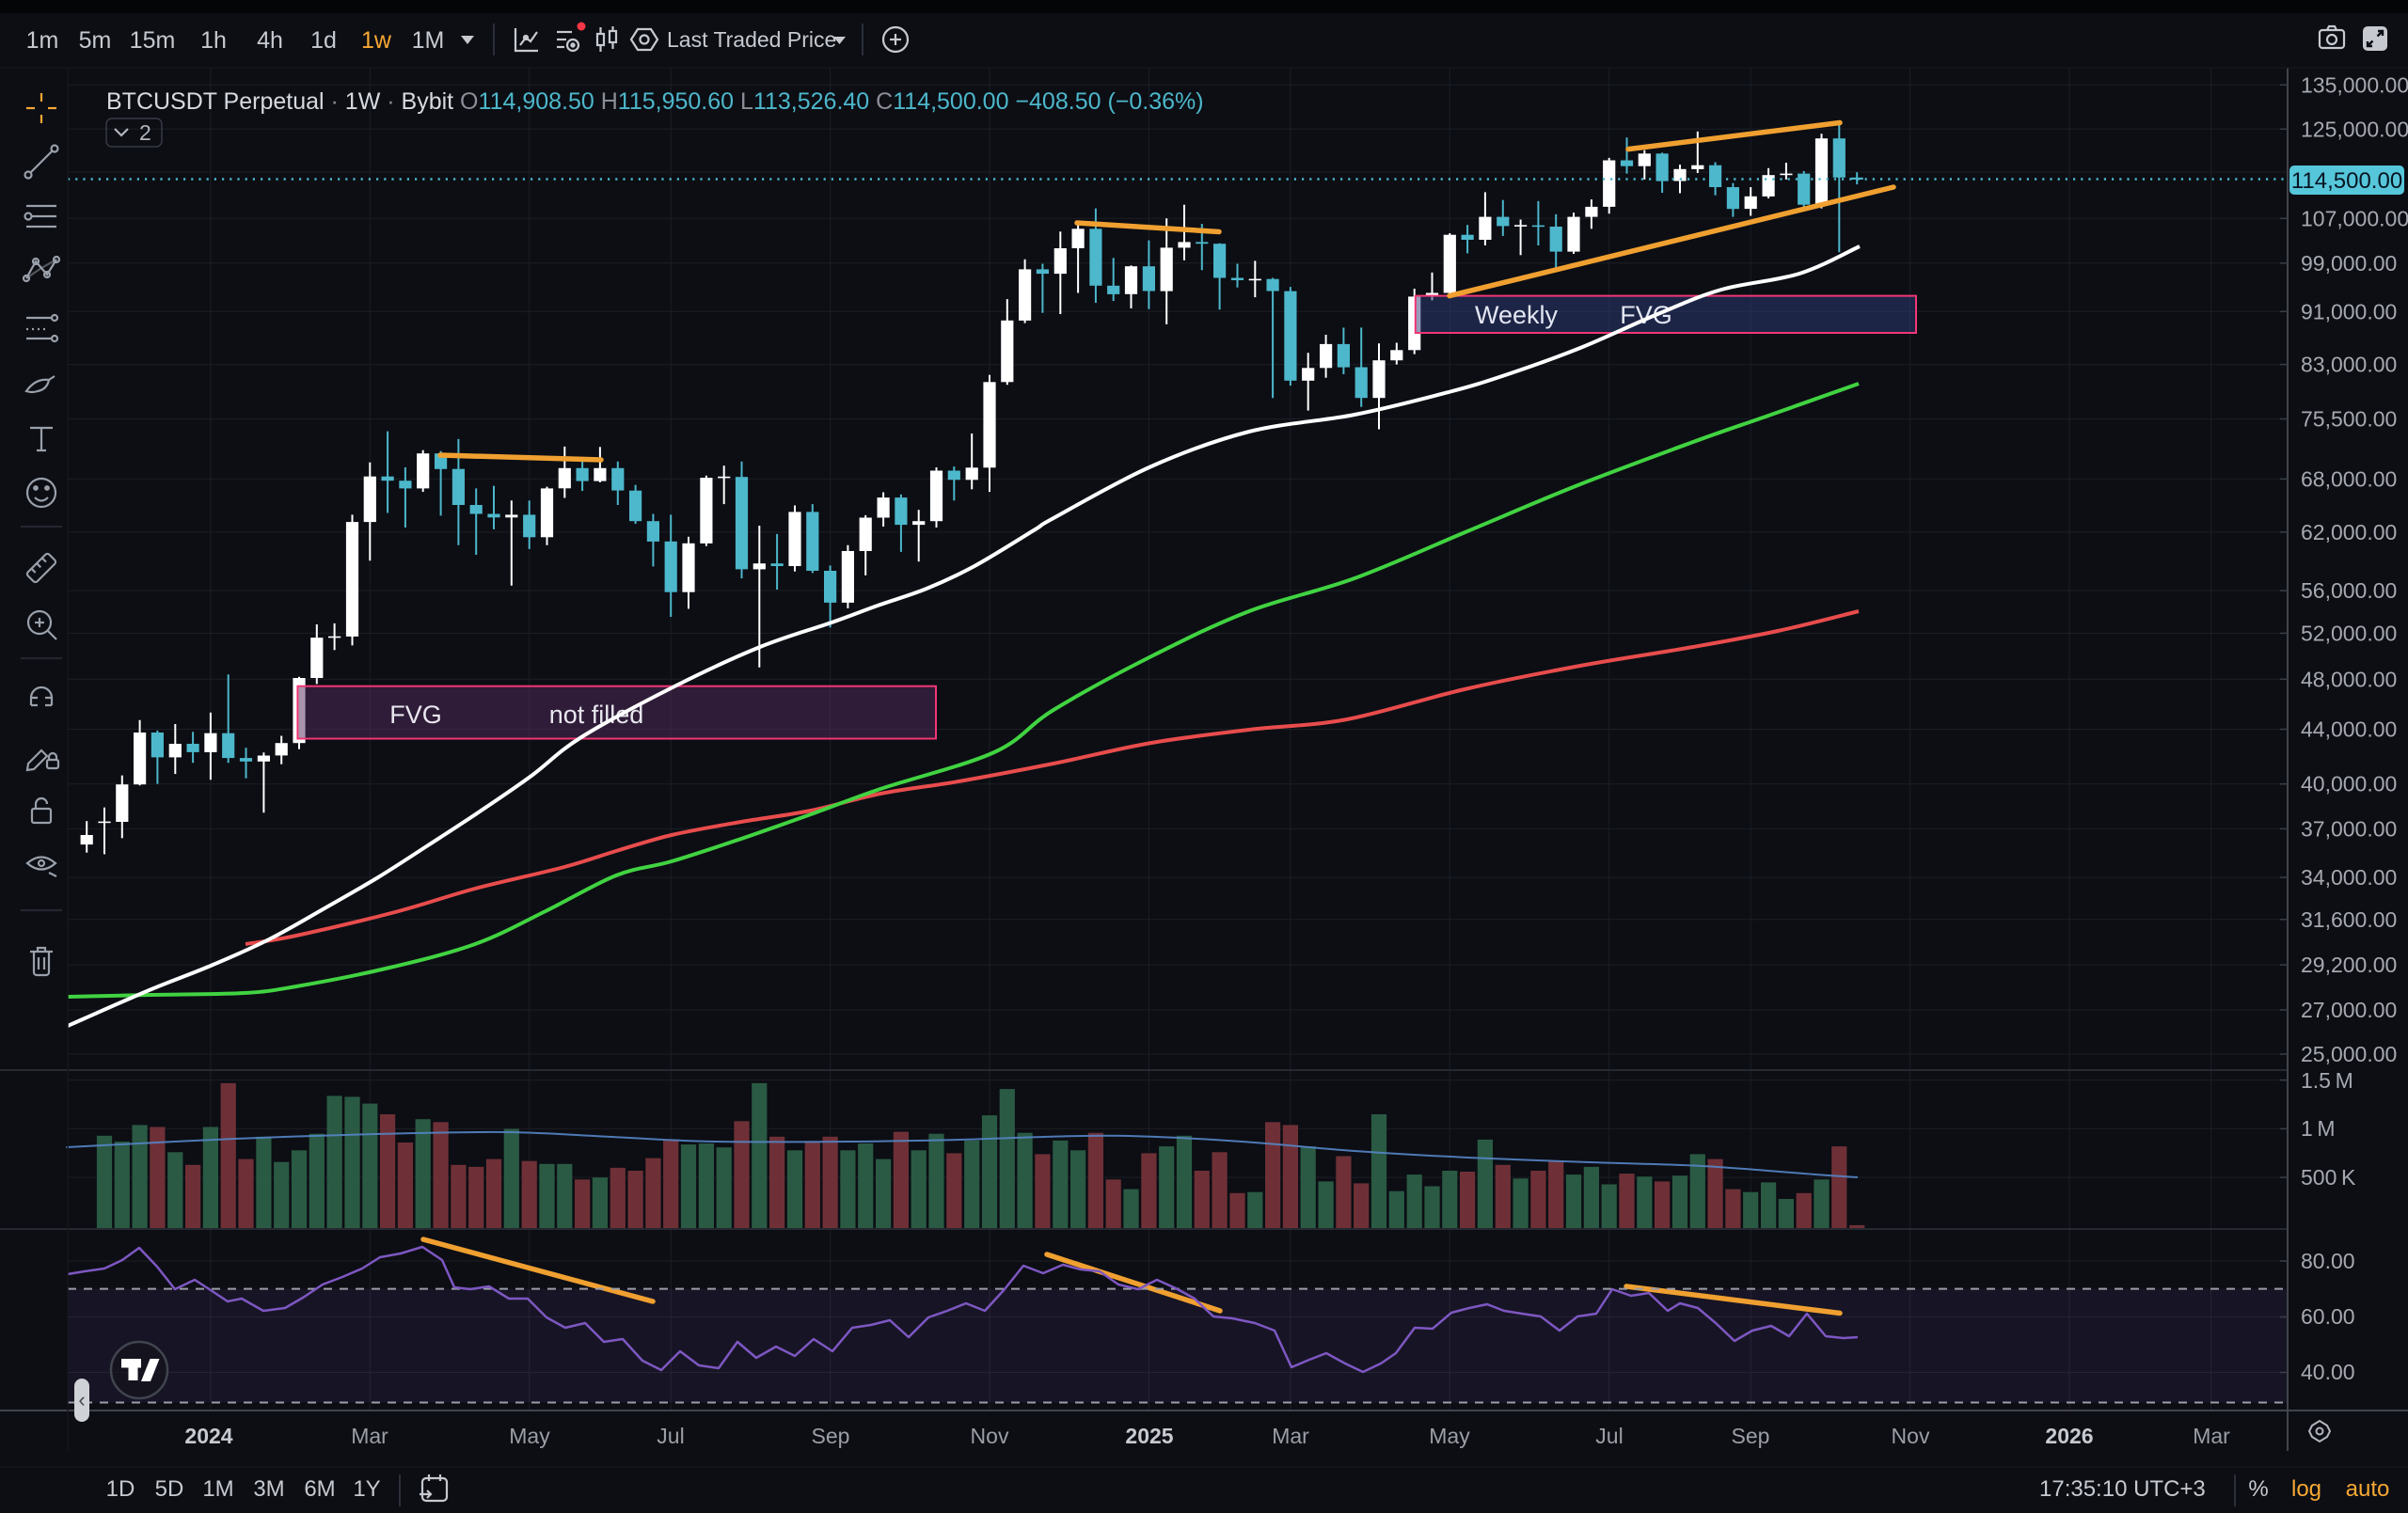  What do you see at coordinates (2328, 1372) in the screenshot?
I see `svg-text: 40.00` at bounding box center [2328, 1372].